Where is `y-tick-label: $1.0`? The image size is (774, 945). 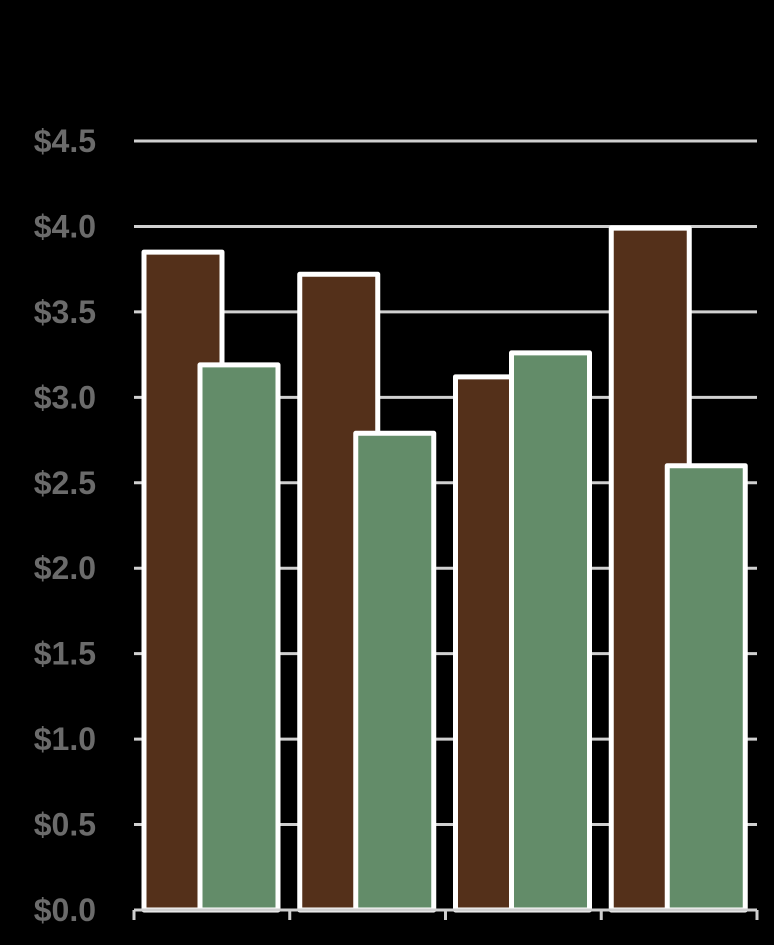 y-tick-label: $1.0 is located at coordinates (65, 739).